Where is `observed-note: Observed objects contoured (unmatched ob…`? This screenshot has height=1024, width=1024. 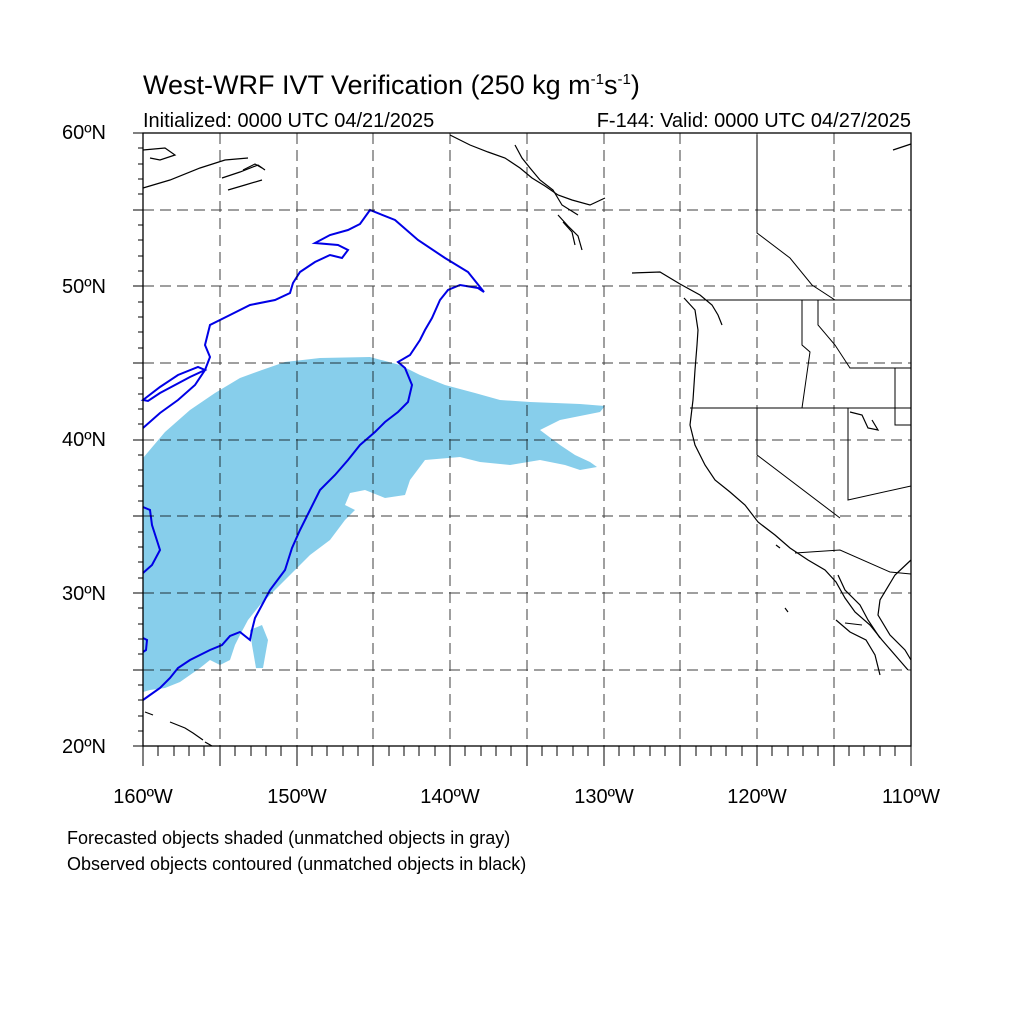
observed-note: Observed objects contoured (unmatched ob… is located at coordinates (297, 864).